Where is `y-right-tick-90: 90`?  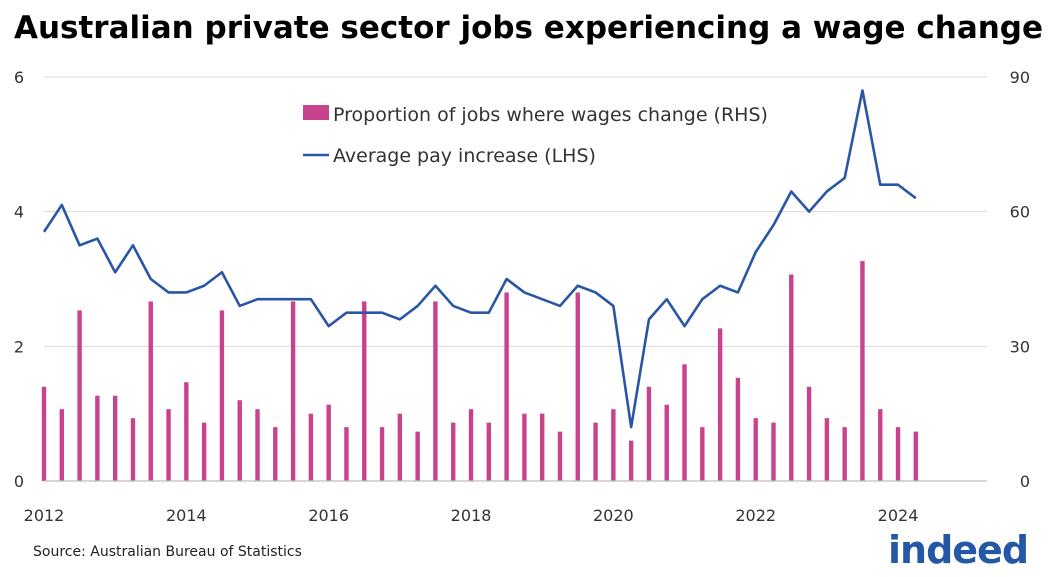 y-right-tick-90: 90 is located at coordinates (1020, 77).